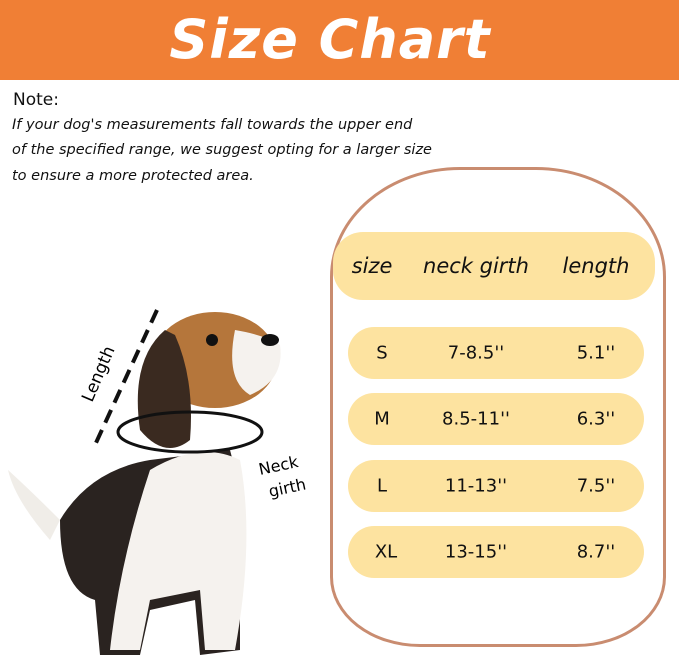 This screenshot has width=679, height=666. What do you see at coordinates (382, 353) in the screenshot?
I see `size-cell: S` at bounding box center [382, 353].